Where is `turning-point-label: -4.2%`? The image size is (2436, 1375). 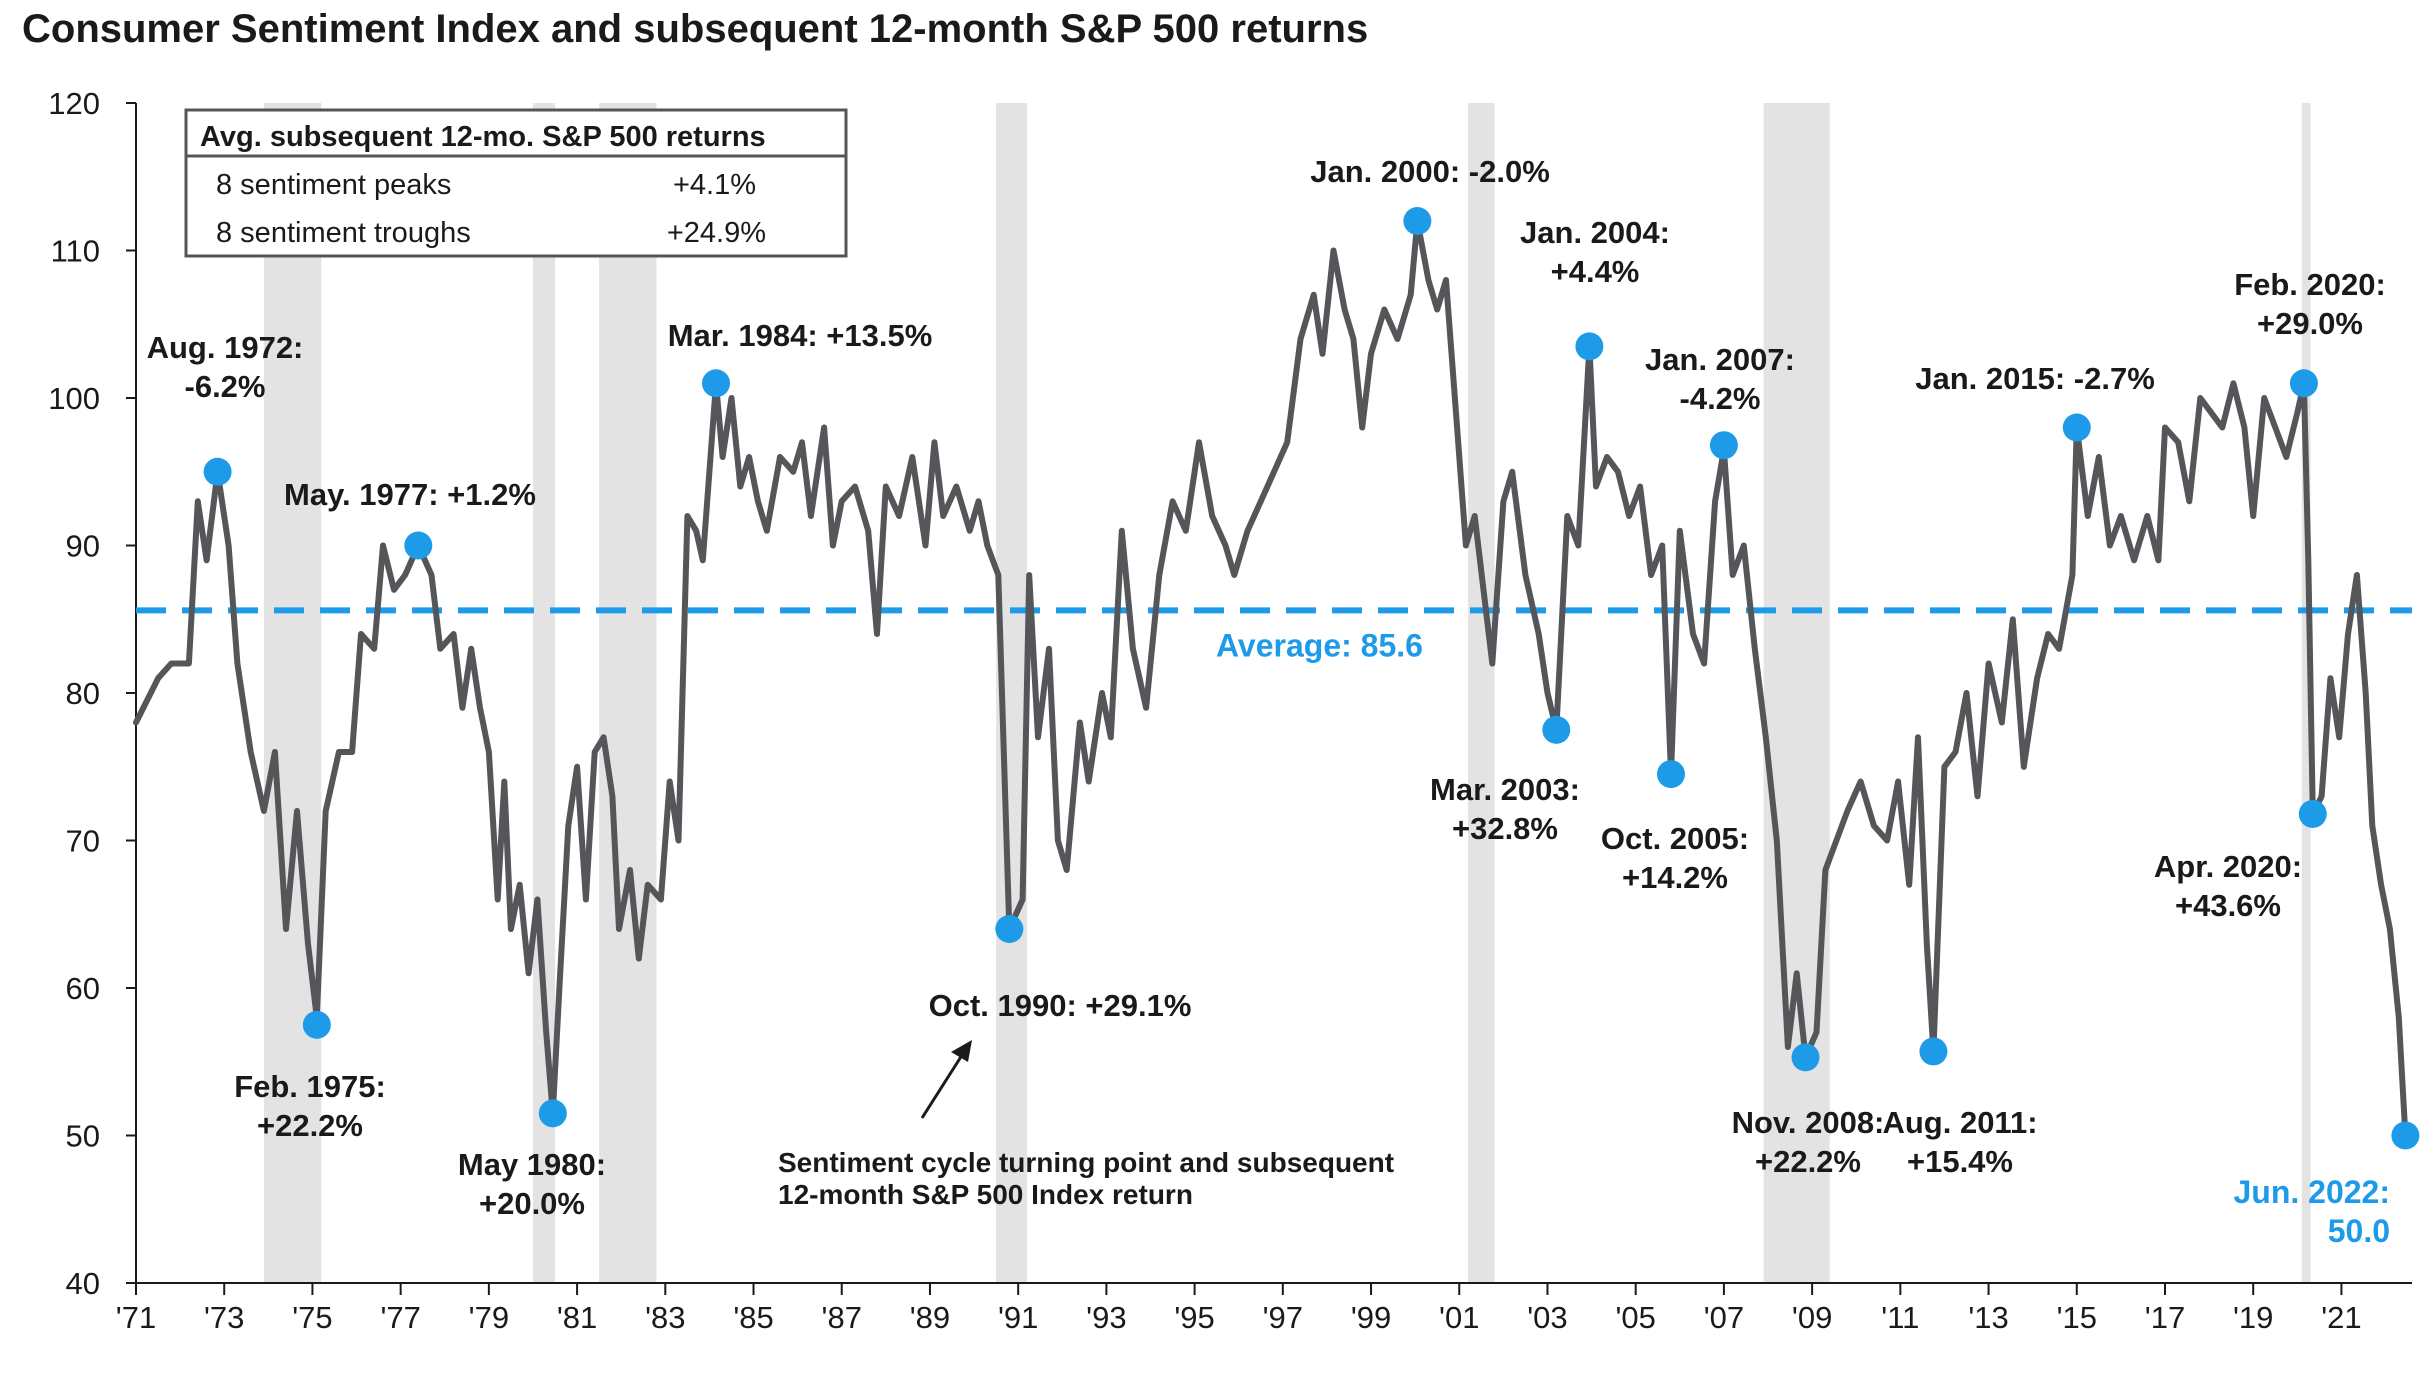 turning-point-label: -4.2% is located at coordinates (1720, 398).